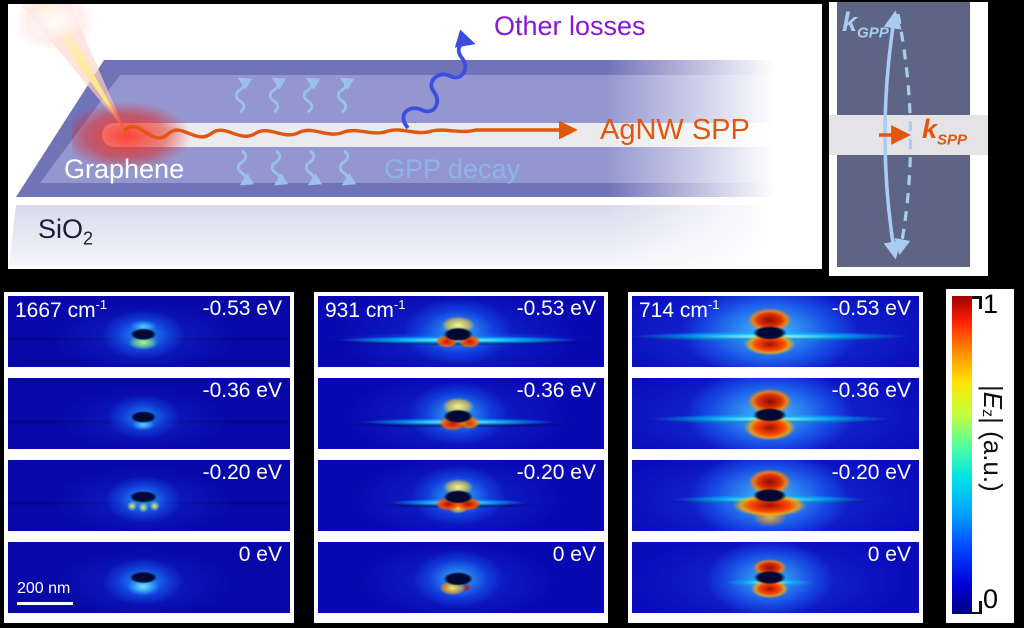  What do you see at coordinates (124, 169) in the screenshot?
I see `graphene-label: Graphene` at bounding box center [124, 169].